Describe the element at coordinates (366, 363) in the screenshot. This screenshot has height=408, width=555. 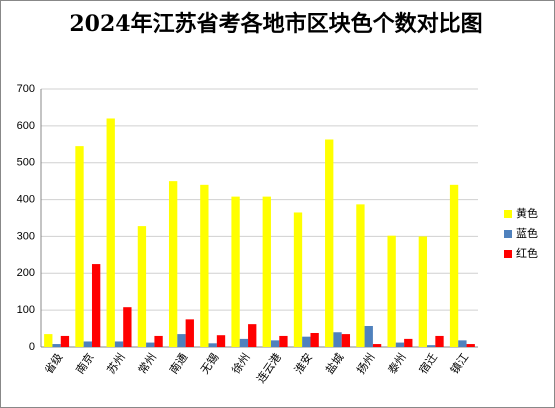
I see `x-tick-label: 扬州` at that location.